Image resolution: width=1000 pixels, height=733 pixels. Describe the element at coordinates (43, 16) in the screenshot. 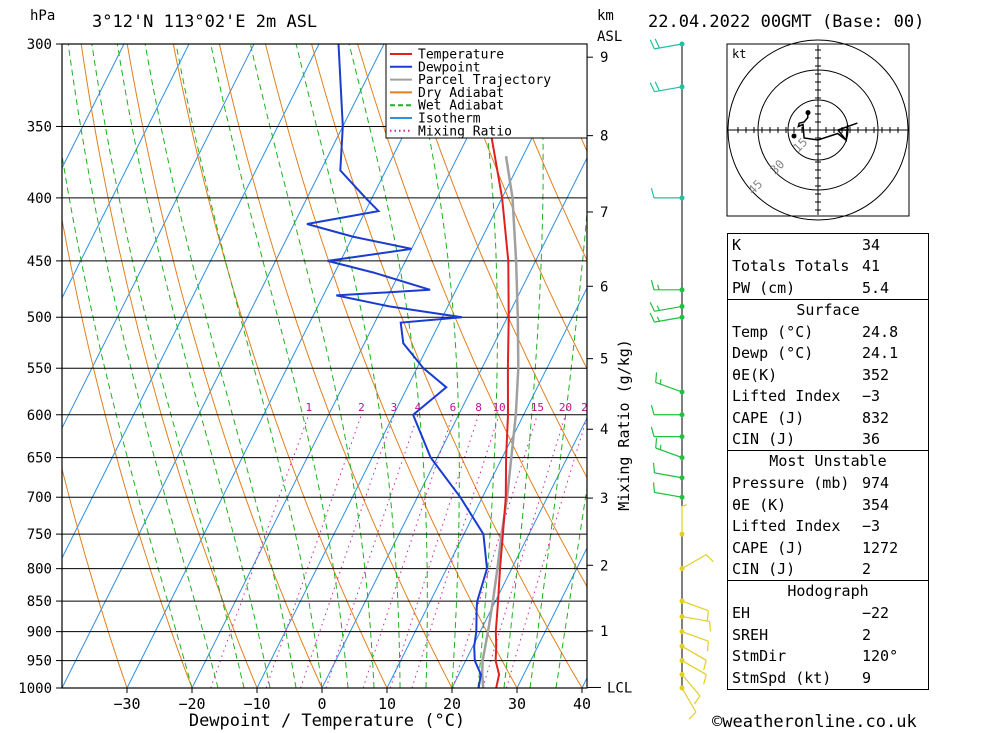

I see `hpa-unit-label: hPa` at that location.